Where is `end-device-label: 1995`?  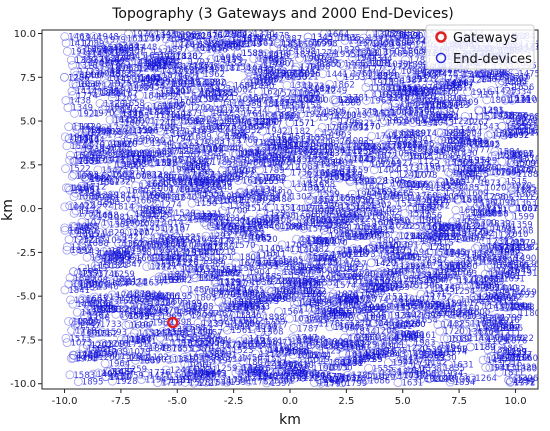 end-device-label: 1995 is located at coordinates (120, 259).